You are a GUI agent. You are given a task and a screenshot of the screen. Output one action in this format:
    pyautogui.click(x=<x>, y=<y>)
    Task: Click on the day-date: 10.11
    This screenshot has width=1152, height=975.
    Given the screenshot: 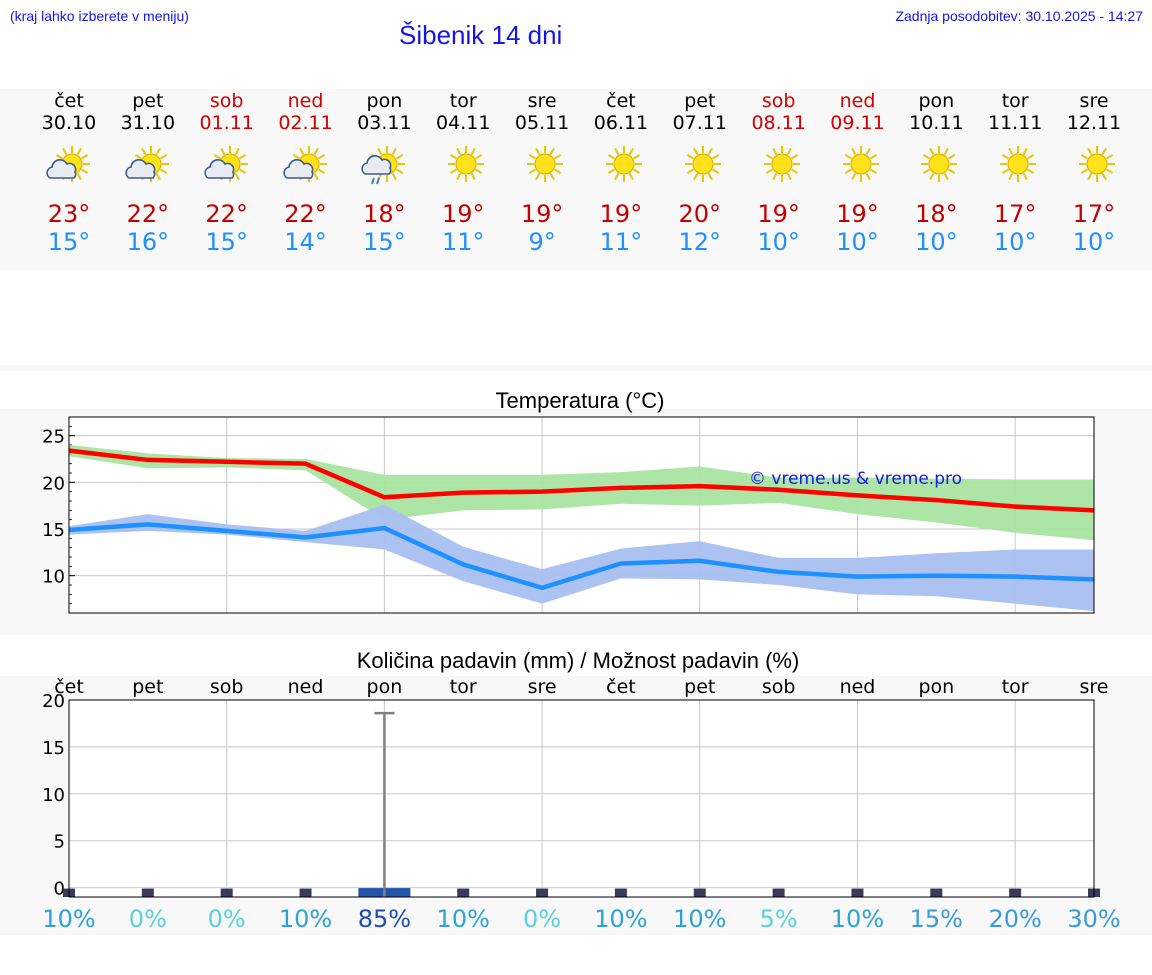 What is the action you would take?
    pyautogui.click(x=936, y=123)
    